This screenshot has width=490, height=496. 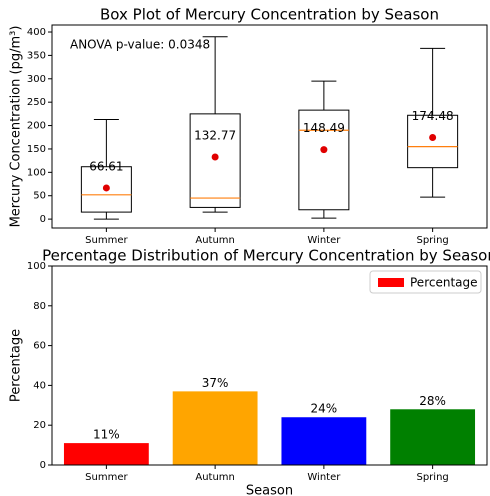 I want to click on mean-label: 132.77, so click(x=215, y=136).